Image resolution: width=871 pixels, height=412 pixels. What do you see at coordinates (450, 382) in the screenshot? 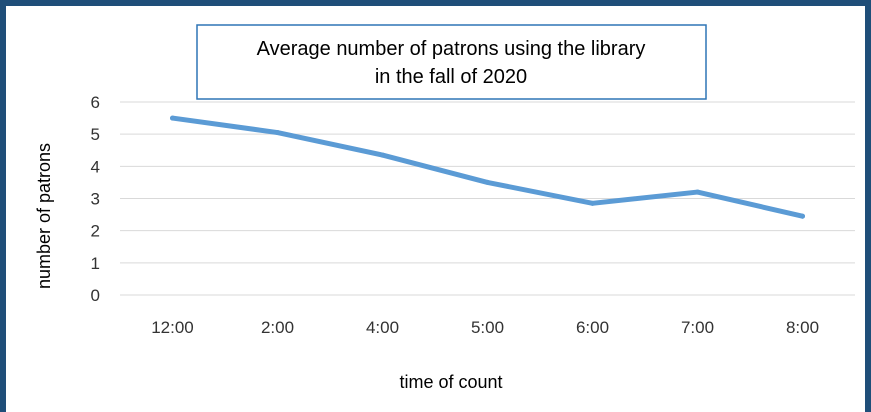
I see `x-axis-title: time of count` at bounding box center [450, 382].